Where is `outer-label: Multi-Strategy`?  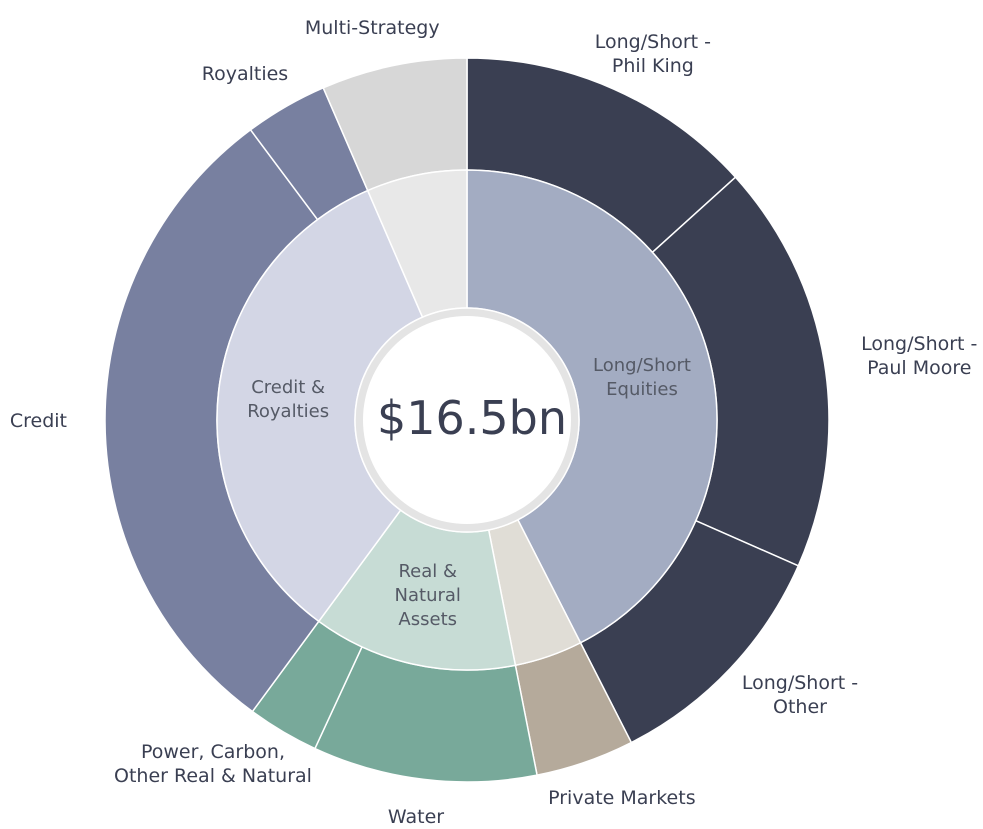
outer-label: Multi-Strategy is located at coordinates (372, 28).